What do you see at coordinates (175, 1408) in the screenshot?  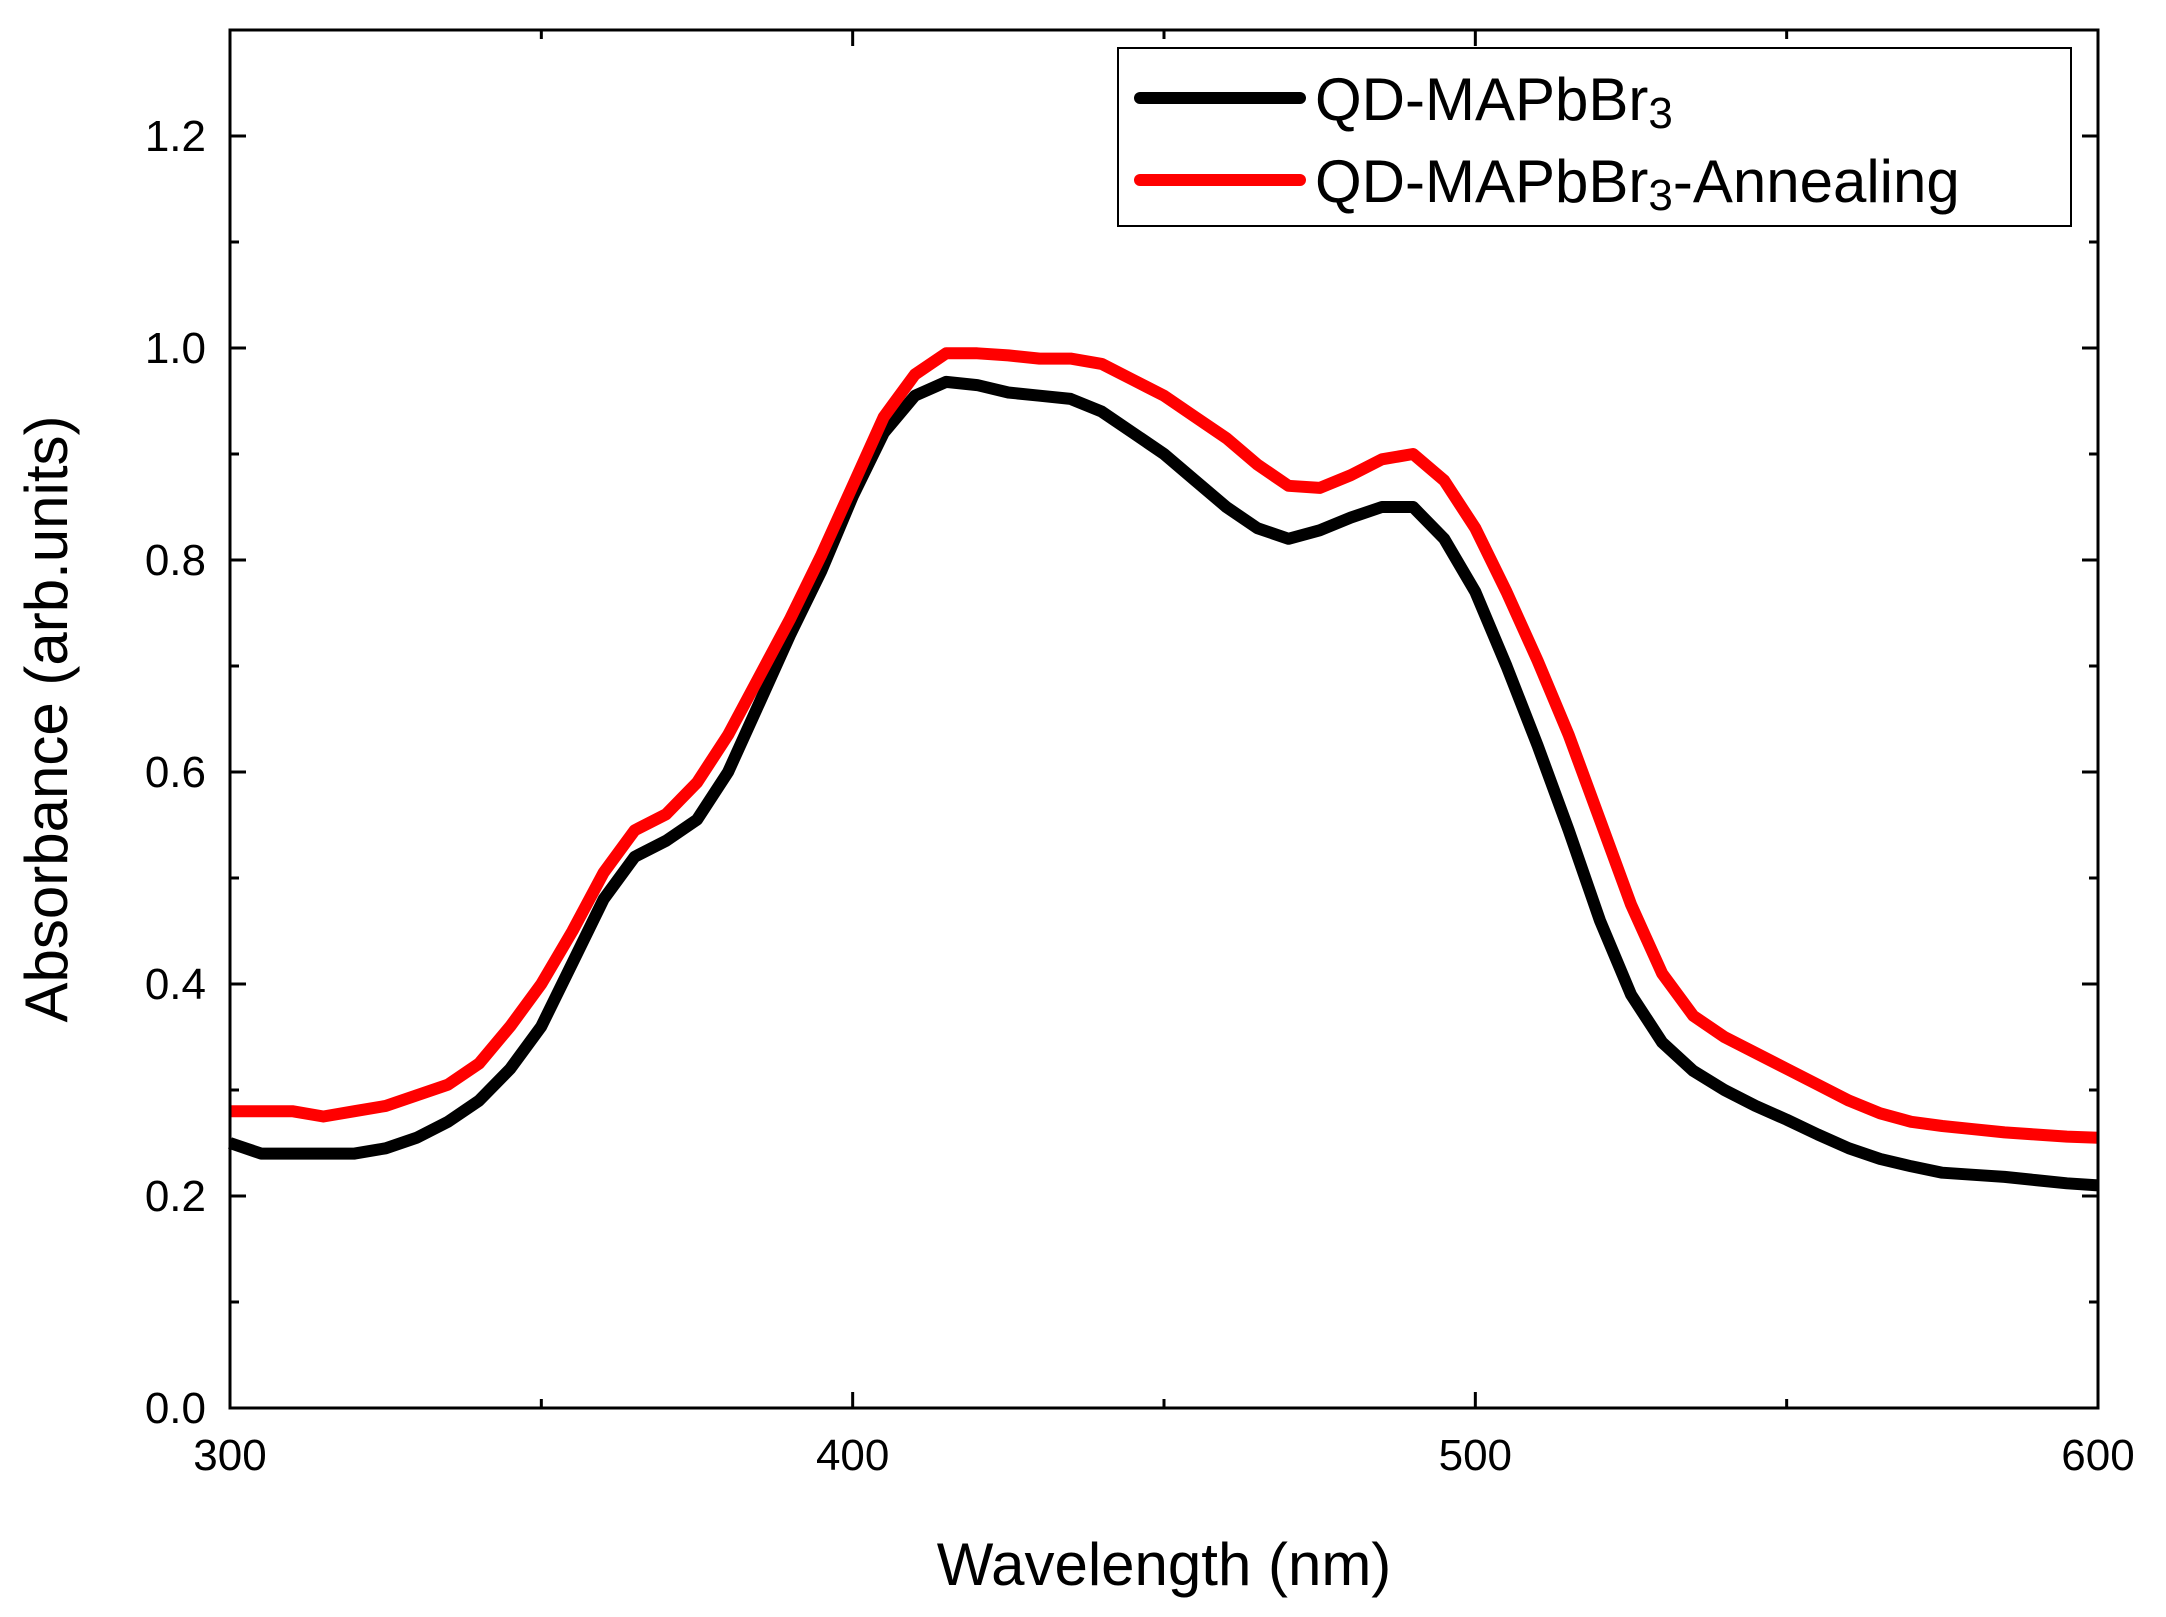 I see `y-tick-label: 0.0` at bounding box center [175, 1408].